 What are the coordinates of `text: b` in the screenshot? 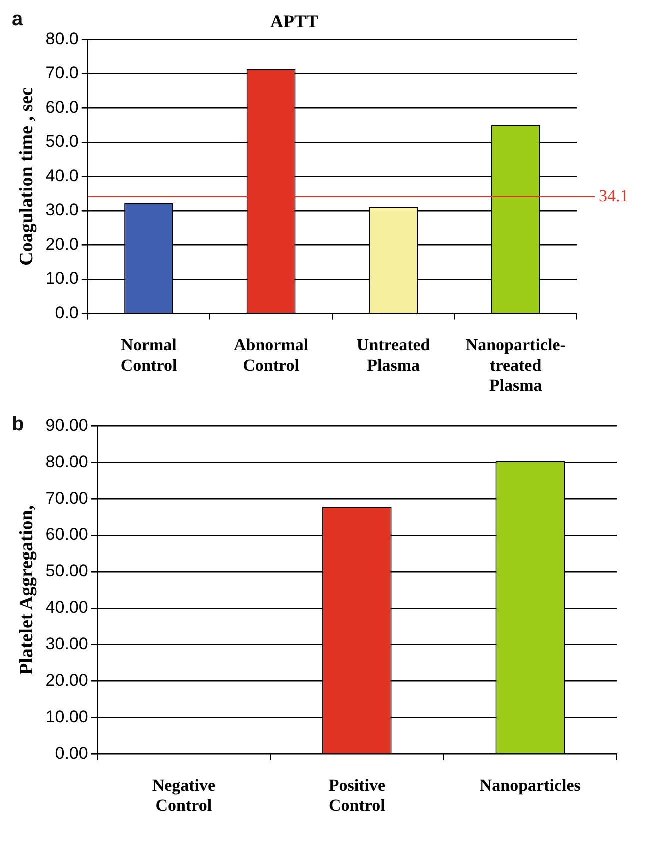 It's located at (18, 425).